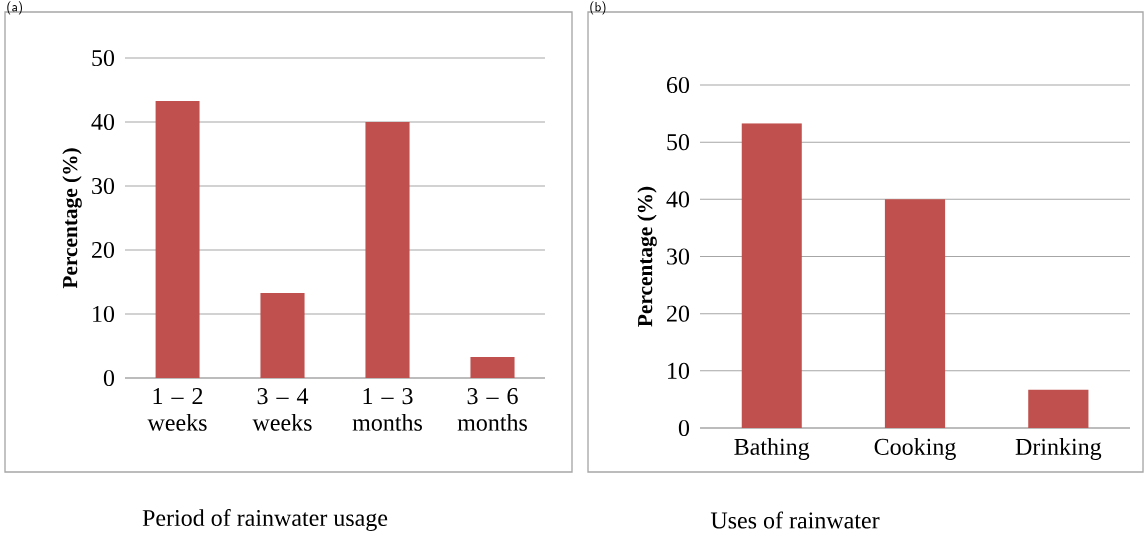 Image resolution: width=1147 pixels, height=536 pixels. I want to click on x-tick-label: 1 – 2 weeks, so click(177, 409).